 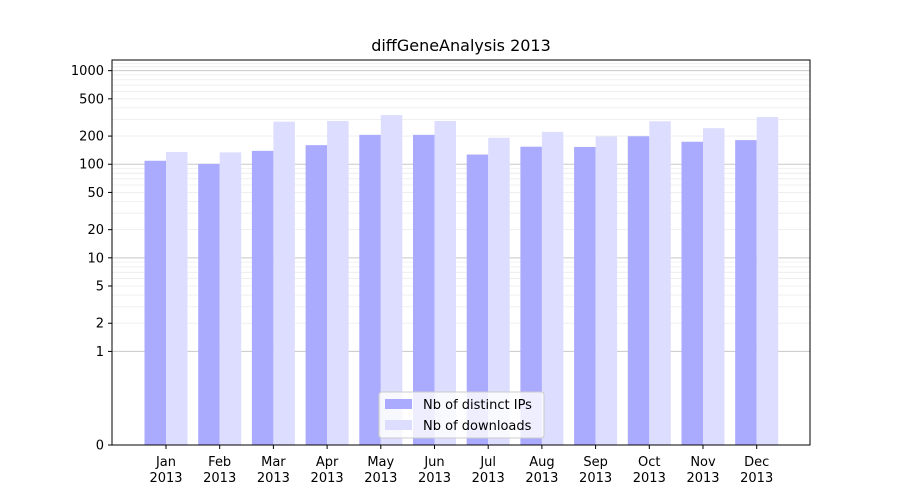 I want to click on y-axis: 0 1 2 5 10 20 50 100 200 500 1000, so click(x=91, y=259).